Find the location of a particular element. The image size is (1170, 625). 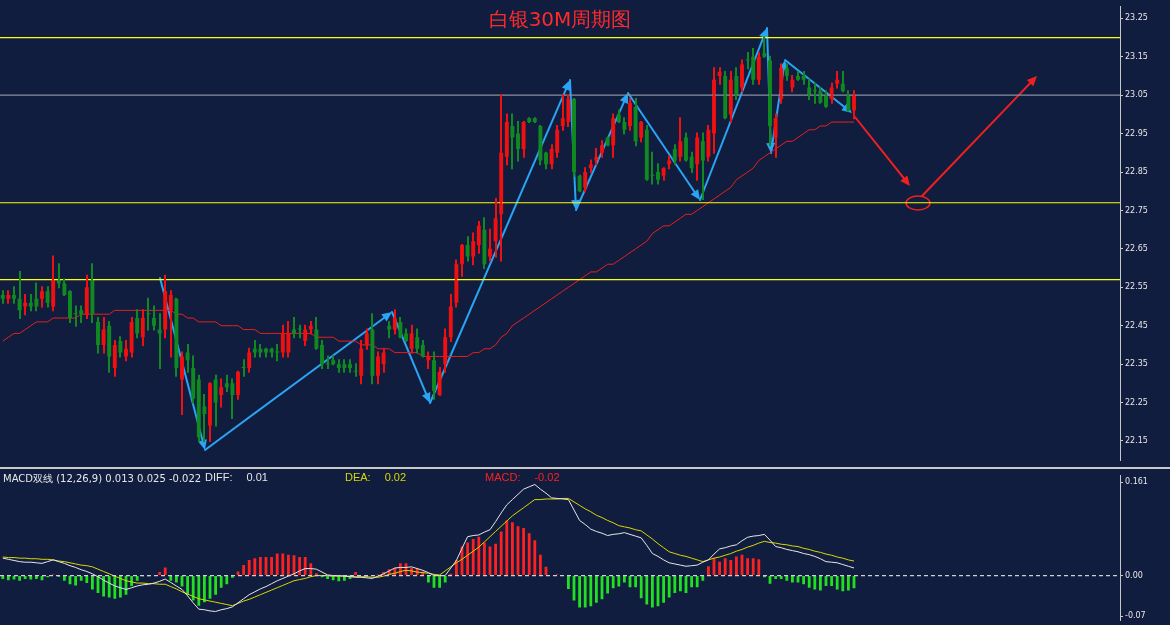

y-tick-label: 22.25 is located at coordinates (1136, 402).